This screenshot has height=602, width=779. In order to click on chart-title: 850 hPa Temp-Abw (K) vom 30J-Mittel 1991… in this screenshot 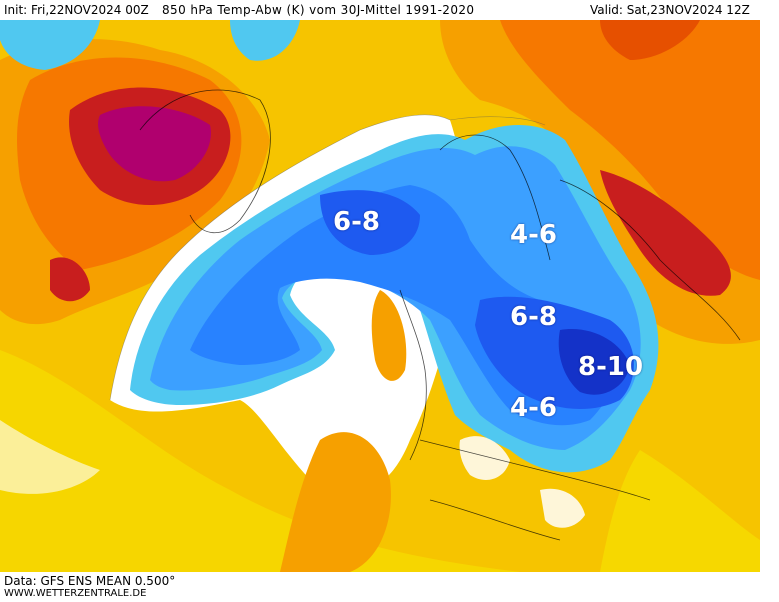, I will do `click(318, 10)`.